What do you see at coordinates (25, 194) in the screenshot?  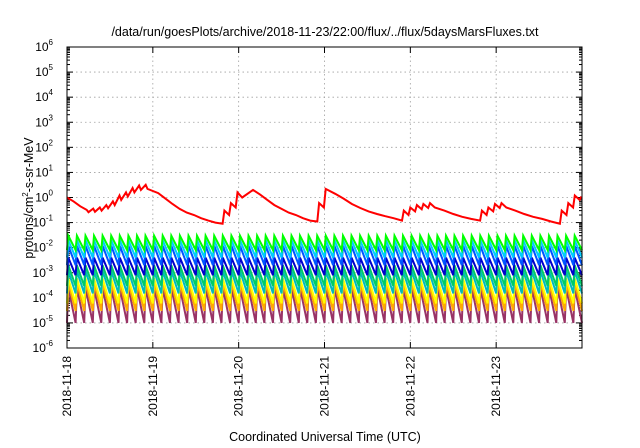 I see `y-axis-label-sup: 2` at bounding box center [25, 194].